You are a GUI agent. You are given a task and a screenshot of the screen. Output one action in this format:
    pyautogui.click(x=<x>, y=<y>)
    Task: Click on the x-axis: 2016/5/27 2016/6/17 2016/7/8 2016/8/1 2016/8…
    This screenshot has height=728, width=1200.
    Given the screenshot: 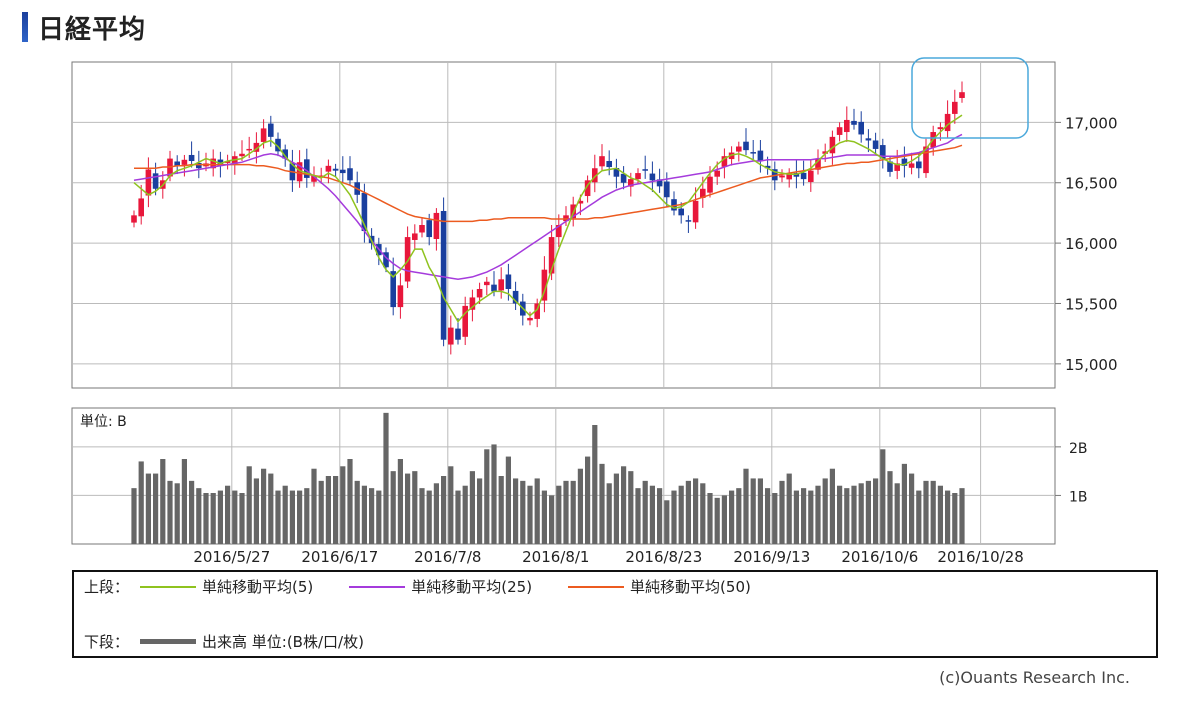 What is the action you would take?
    pyautogui.click(x=608, y=557)
    